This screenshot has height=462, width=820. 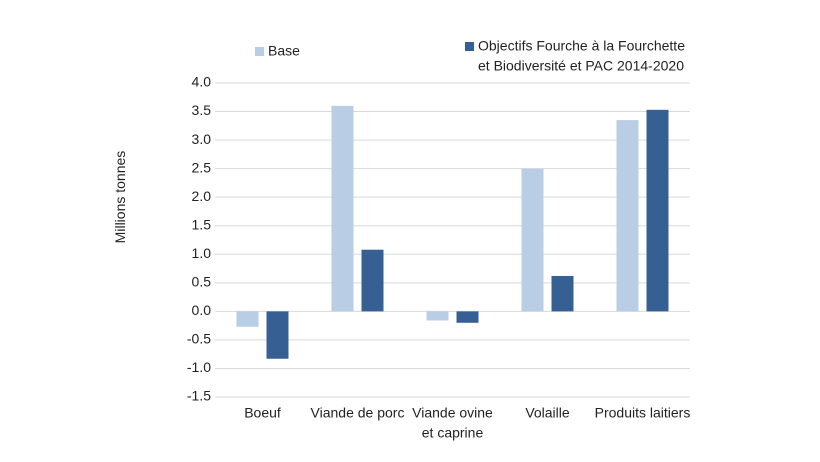 What do you see at coordinates (202, 253) in the screenshot?
I see `y-tick-label: 1.0` at bounding box center [202, 253].